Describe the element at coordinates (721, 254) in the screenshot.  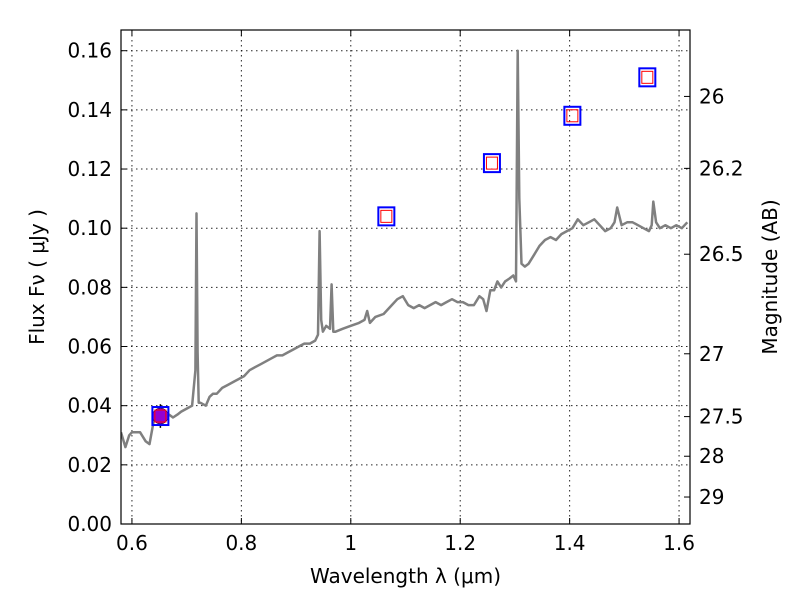
I see `mag-tick-label: 26.5` at that location.